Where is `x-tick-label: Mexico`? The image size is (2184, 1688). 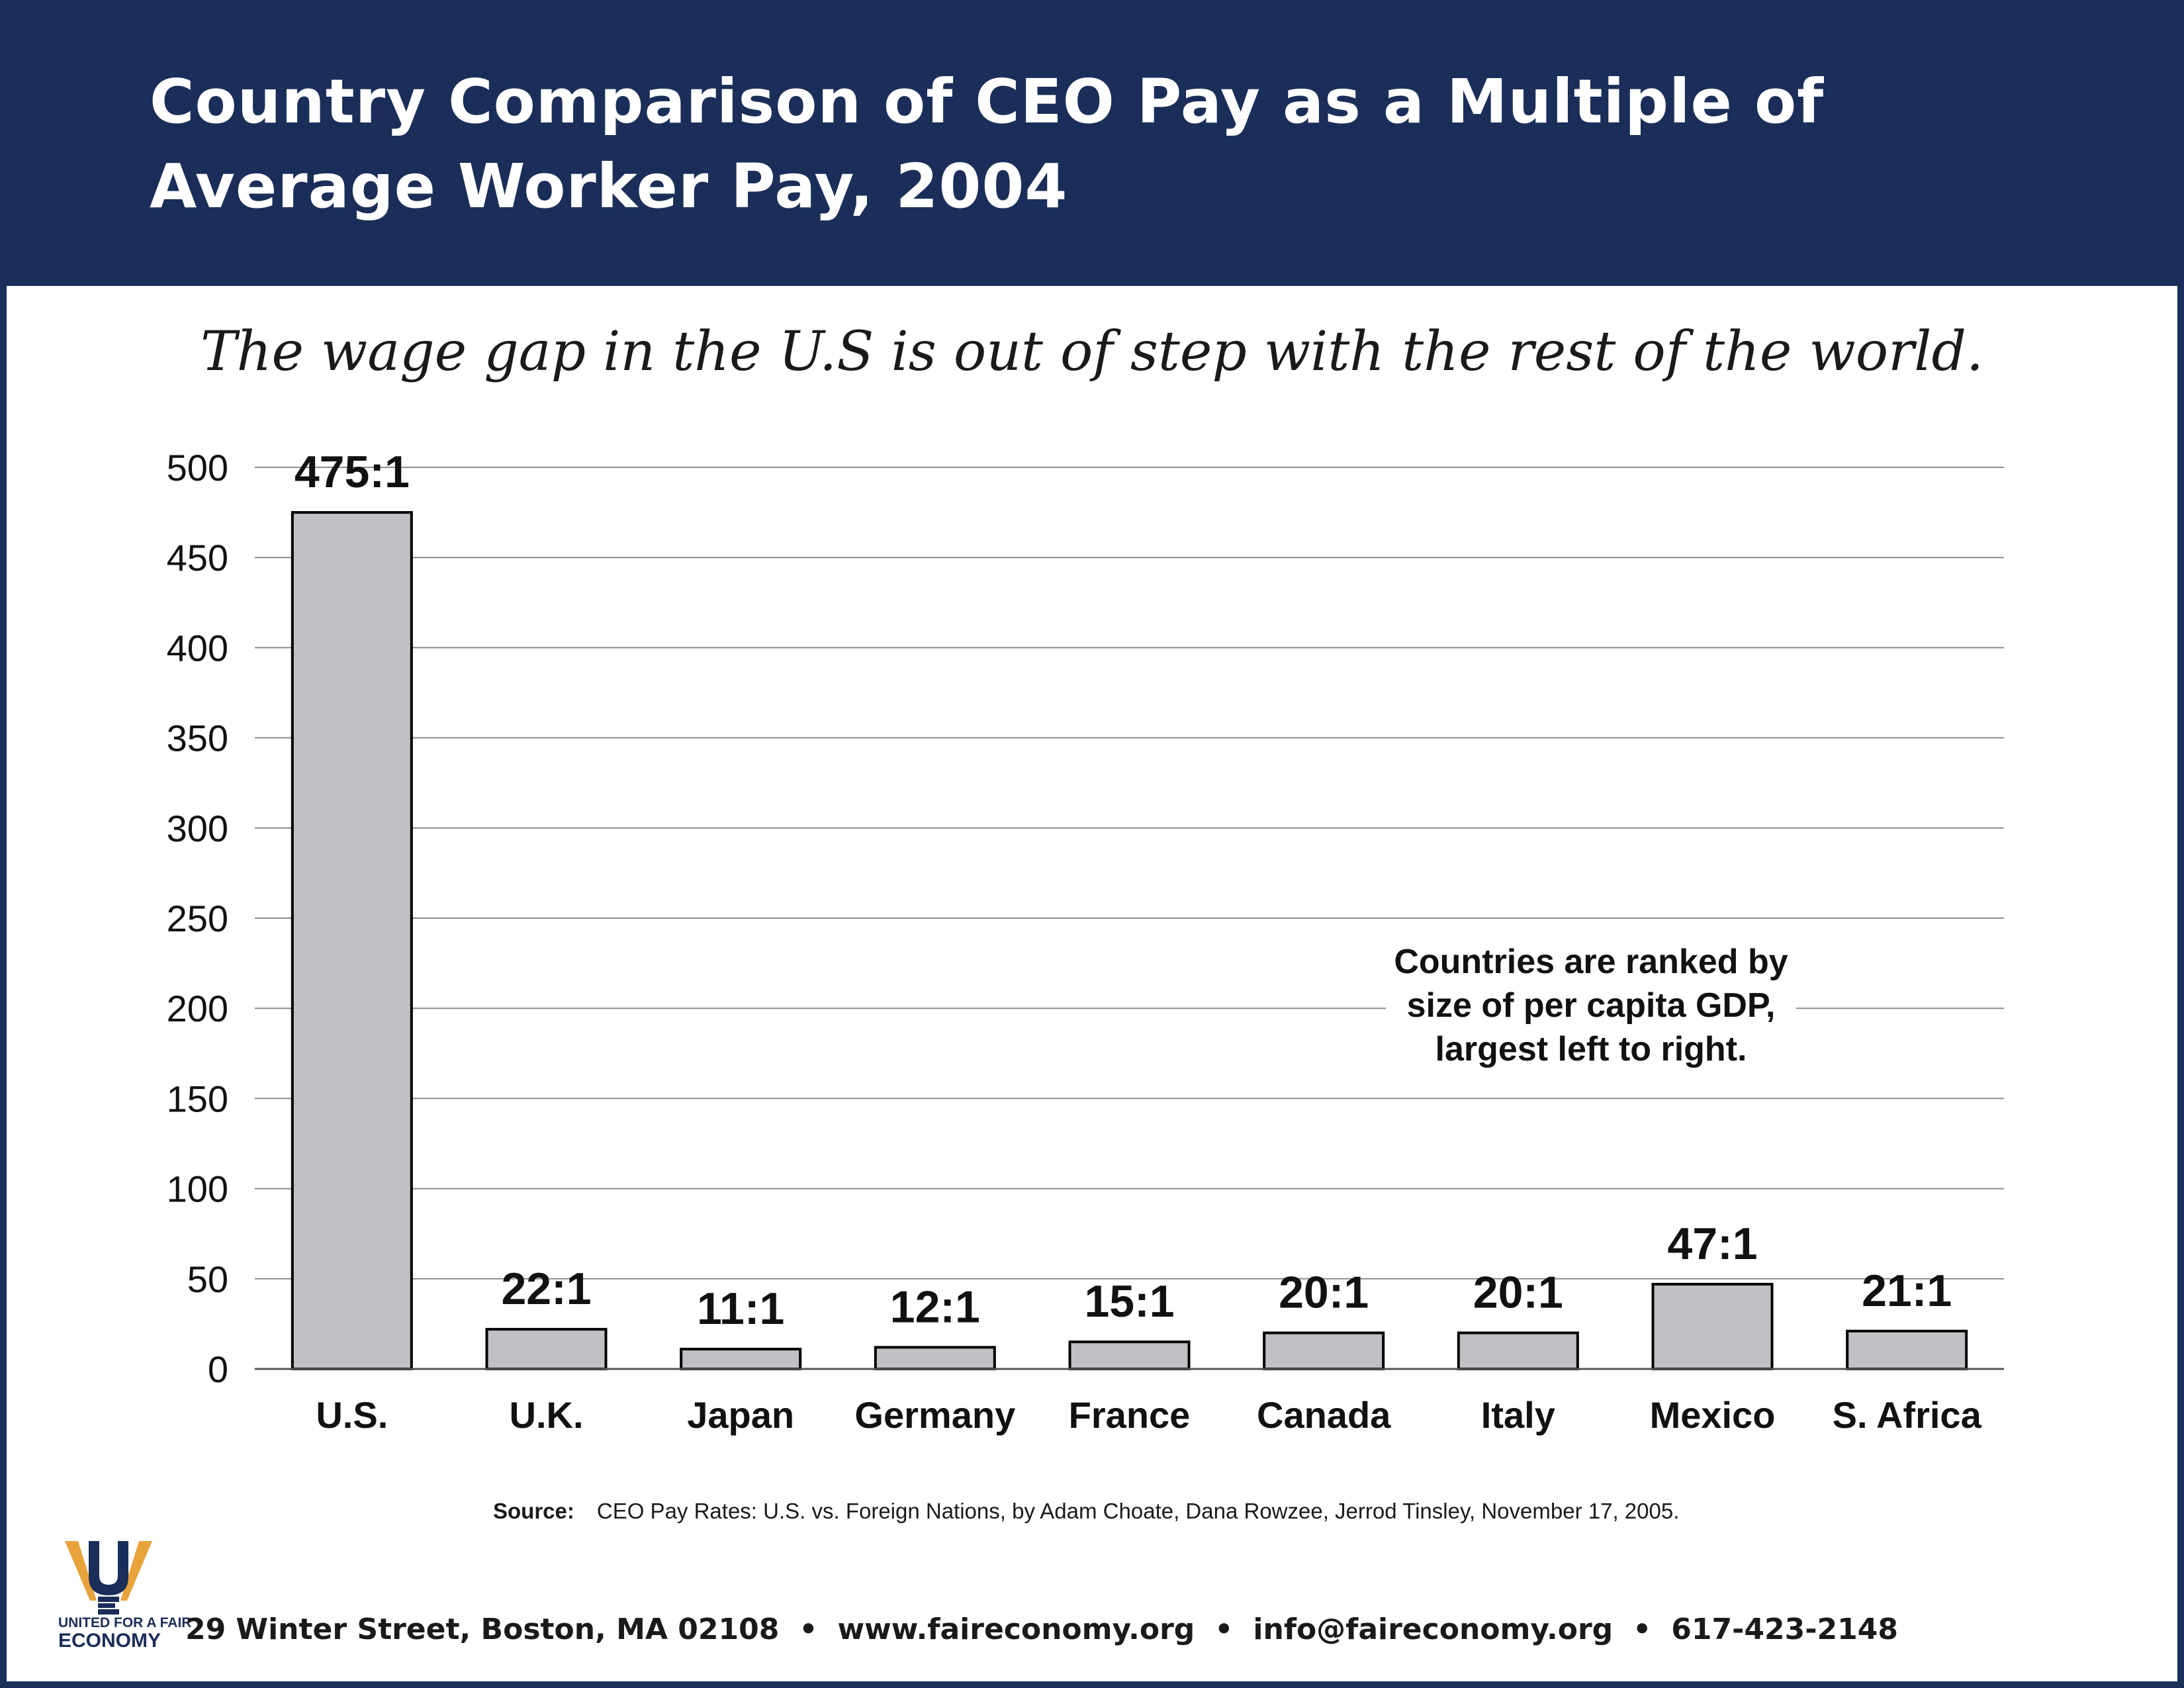
x-tick-label: Mexico is located at coordinates (1713, 1415).